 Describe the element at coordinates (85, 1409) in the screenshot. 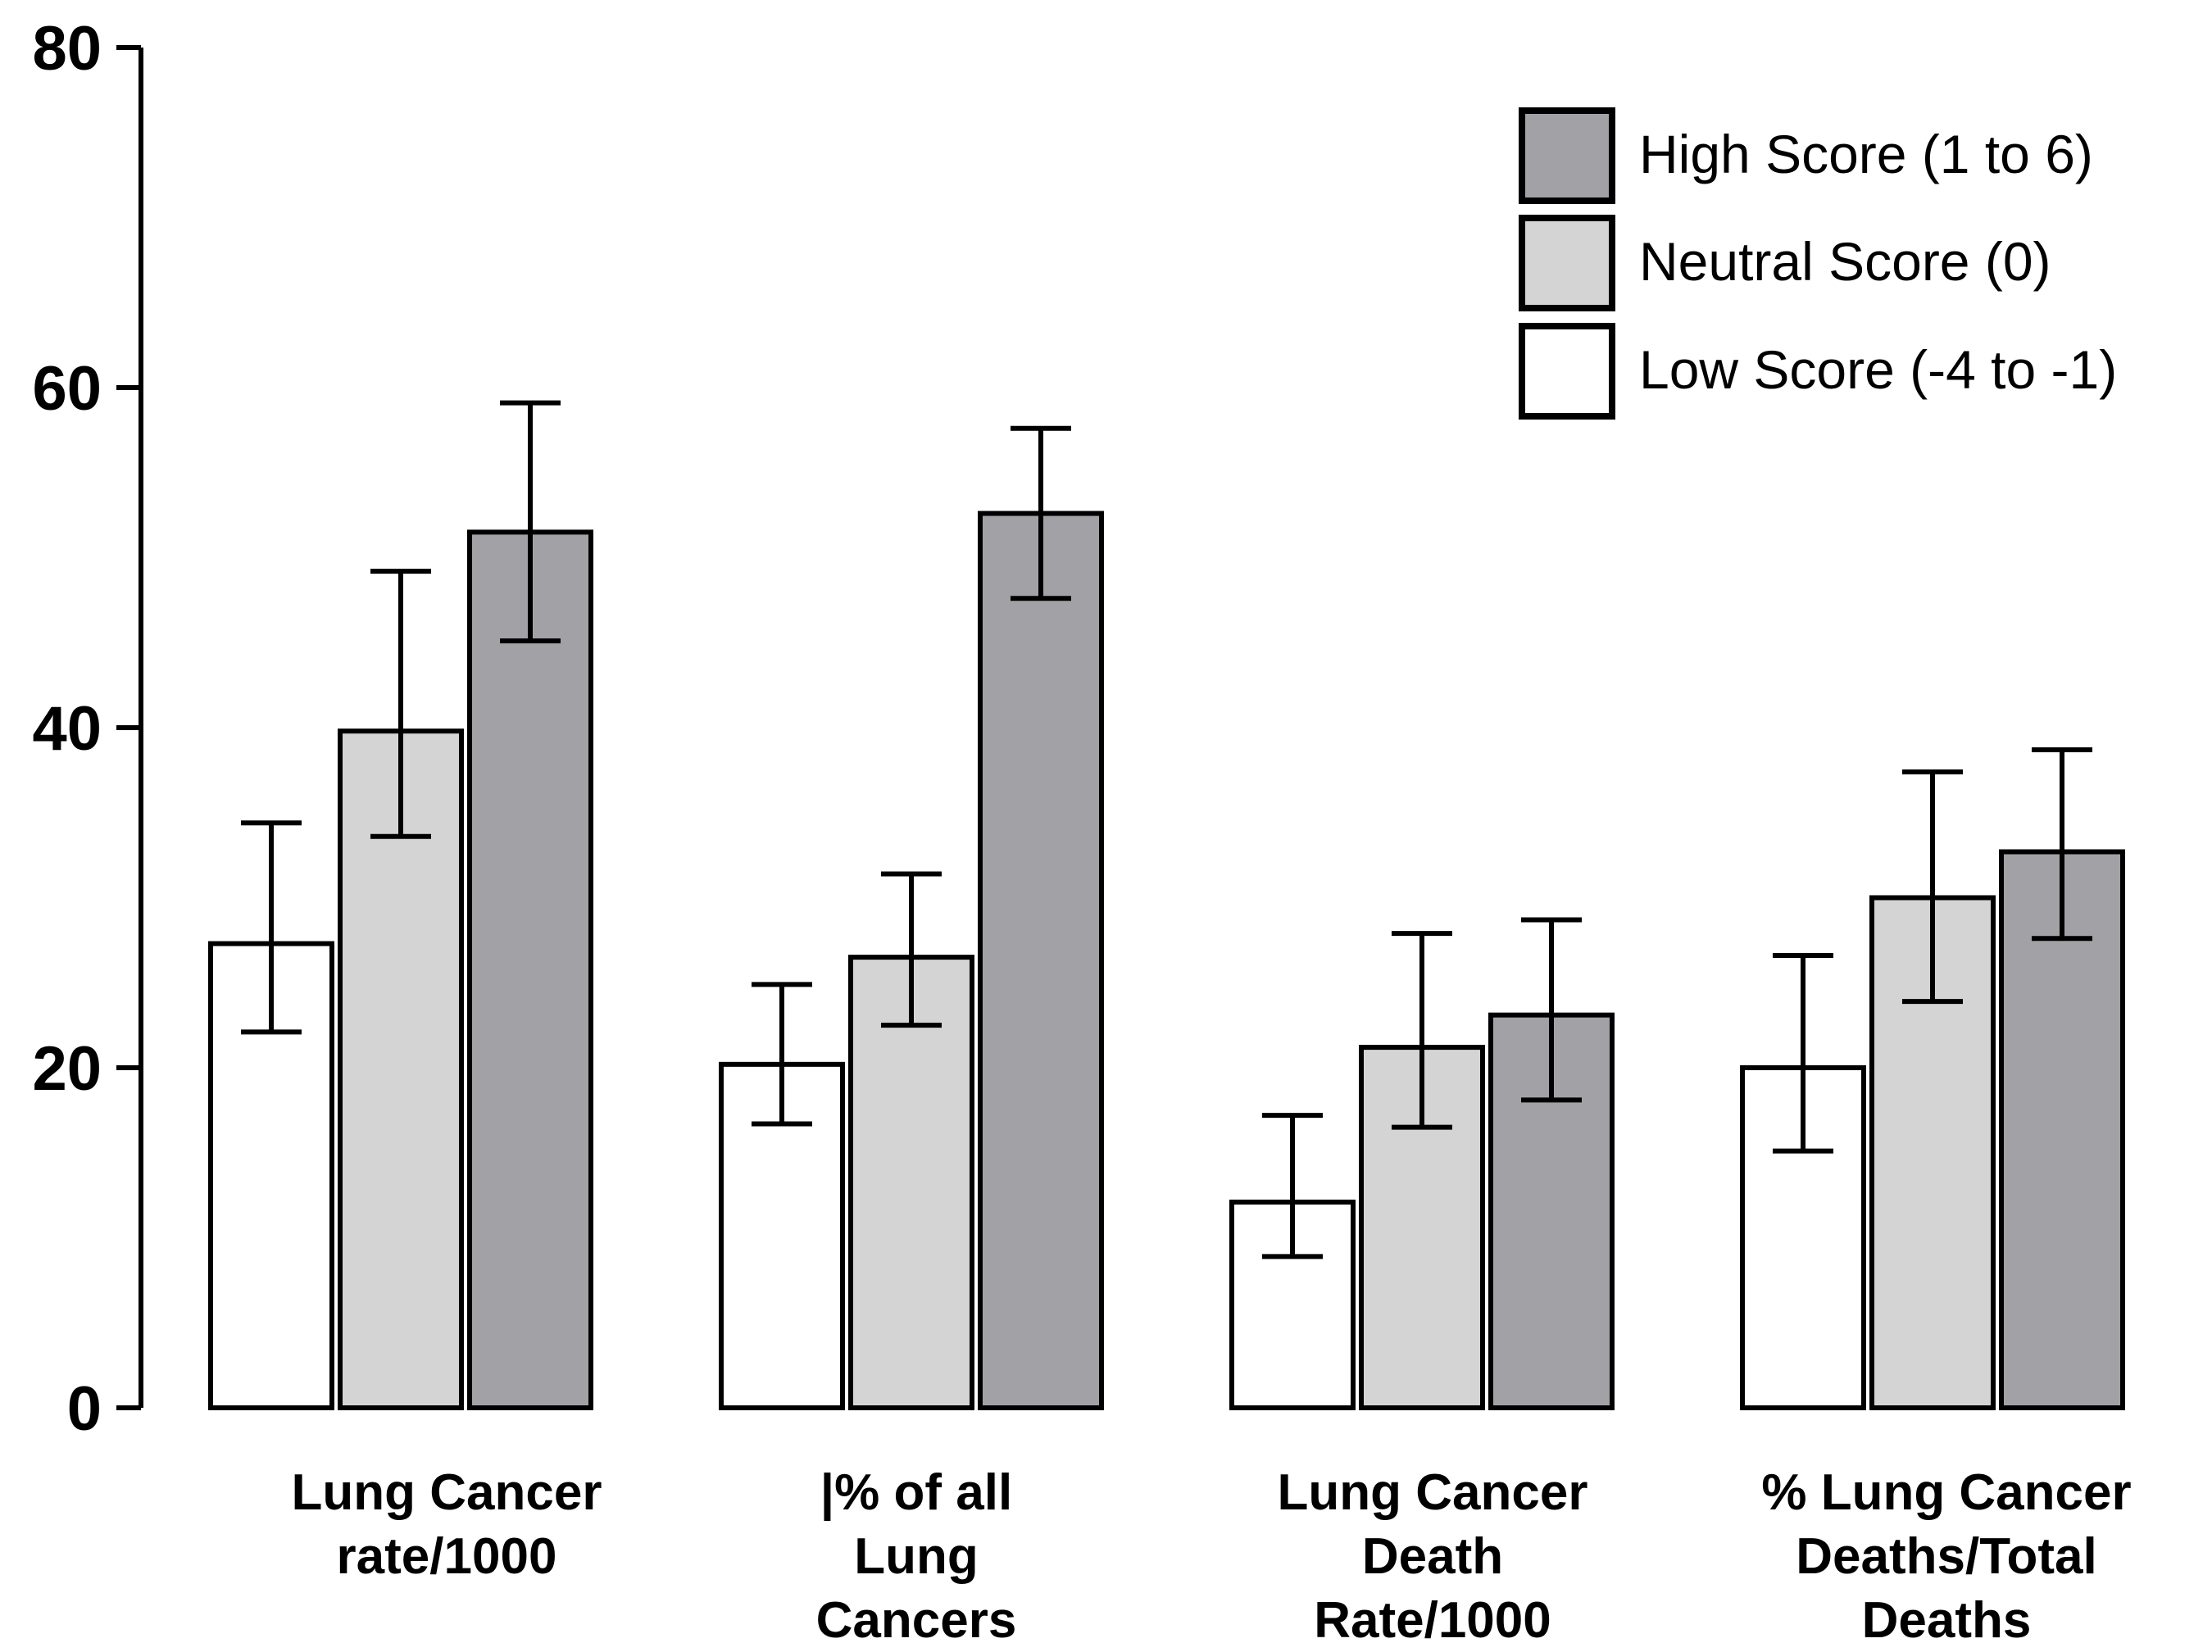

I see `y-tick-label: 0` at that location.